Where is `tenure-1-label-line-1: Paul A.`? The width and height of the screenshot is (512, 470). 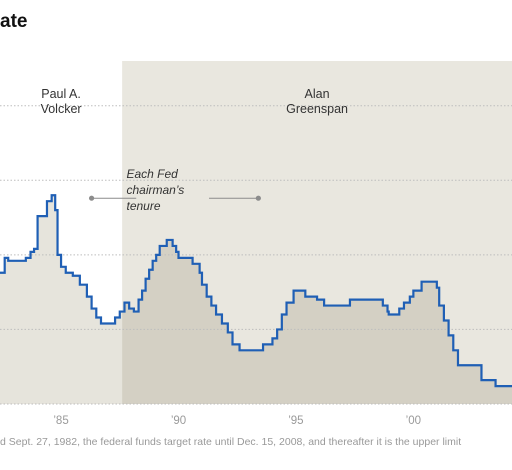 tenure-1-label-line-1: Paul A. is located at coordinates (61, 94).